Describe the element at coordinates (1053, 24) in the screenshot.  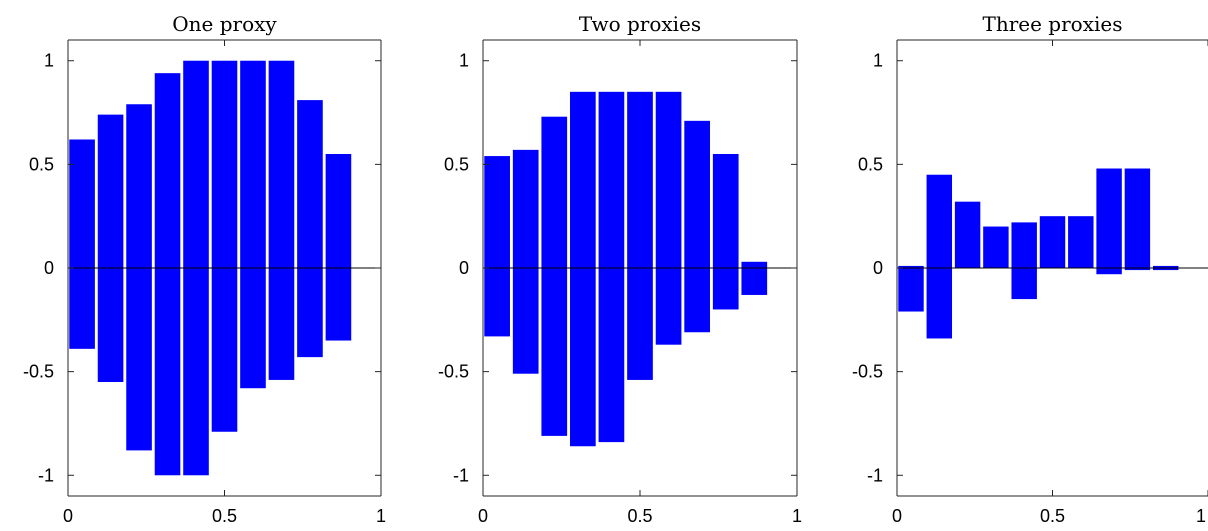
I see `chart-title: Three proxies` at that location.